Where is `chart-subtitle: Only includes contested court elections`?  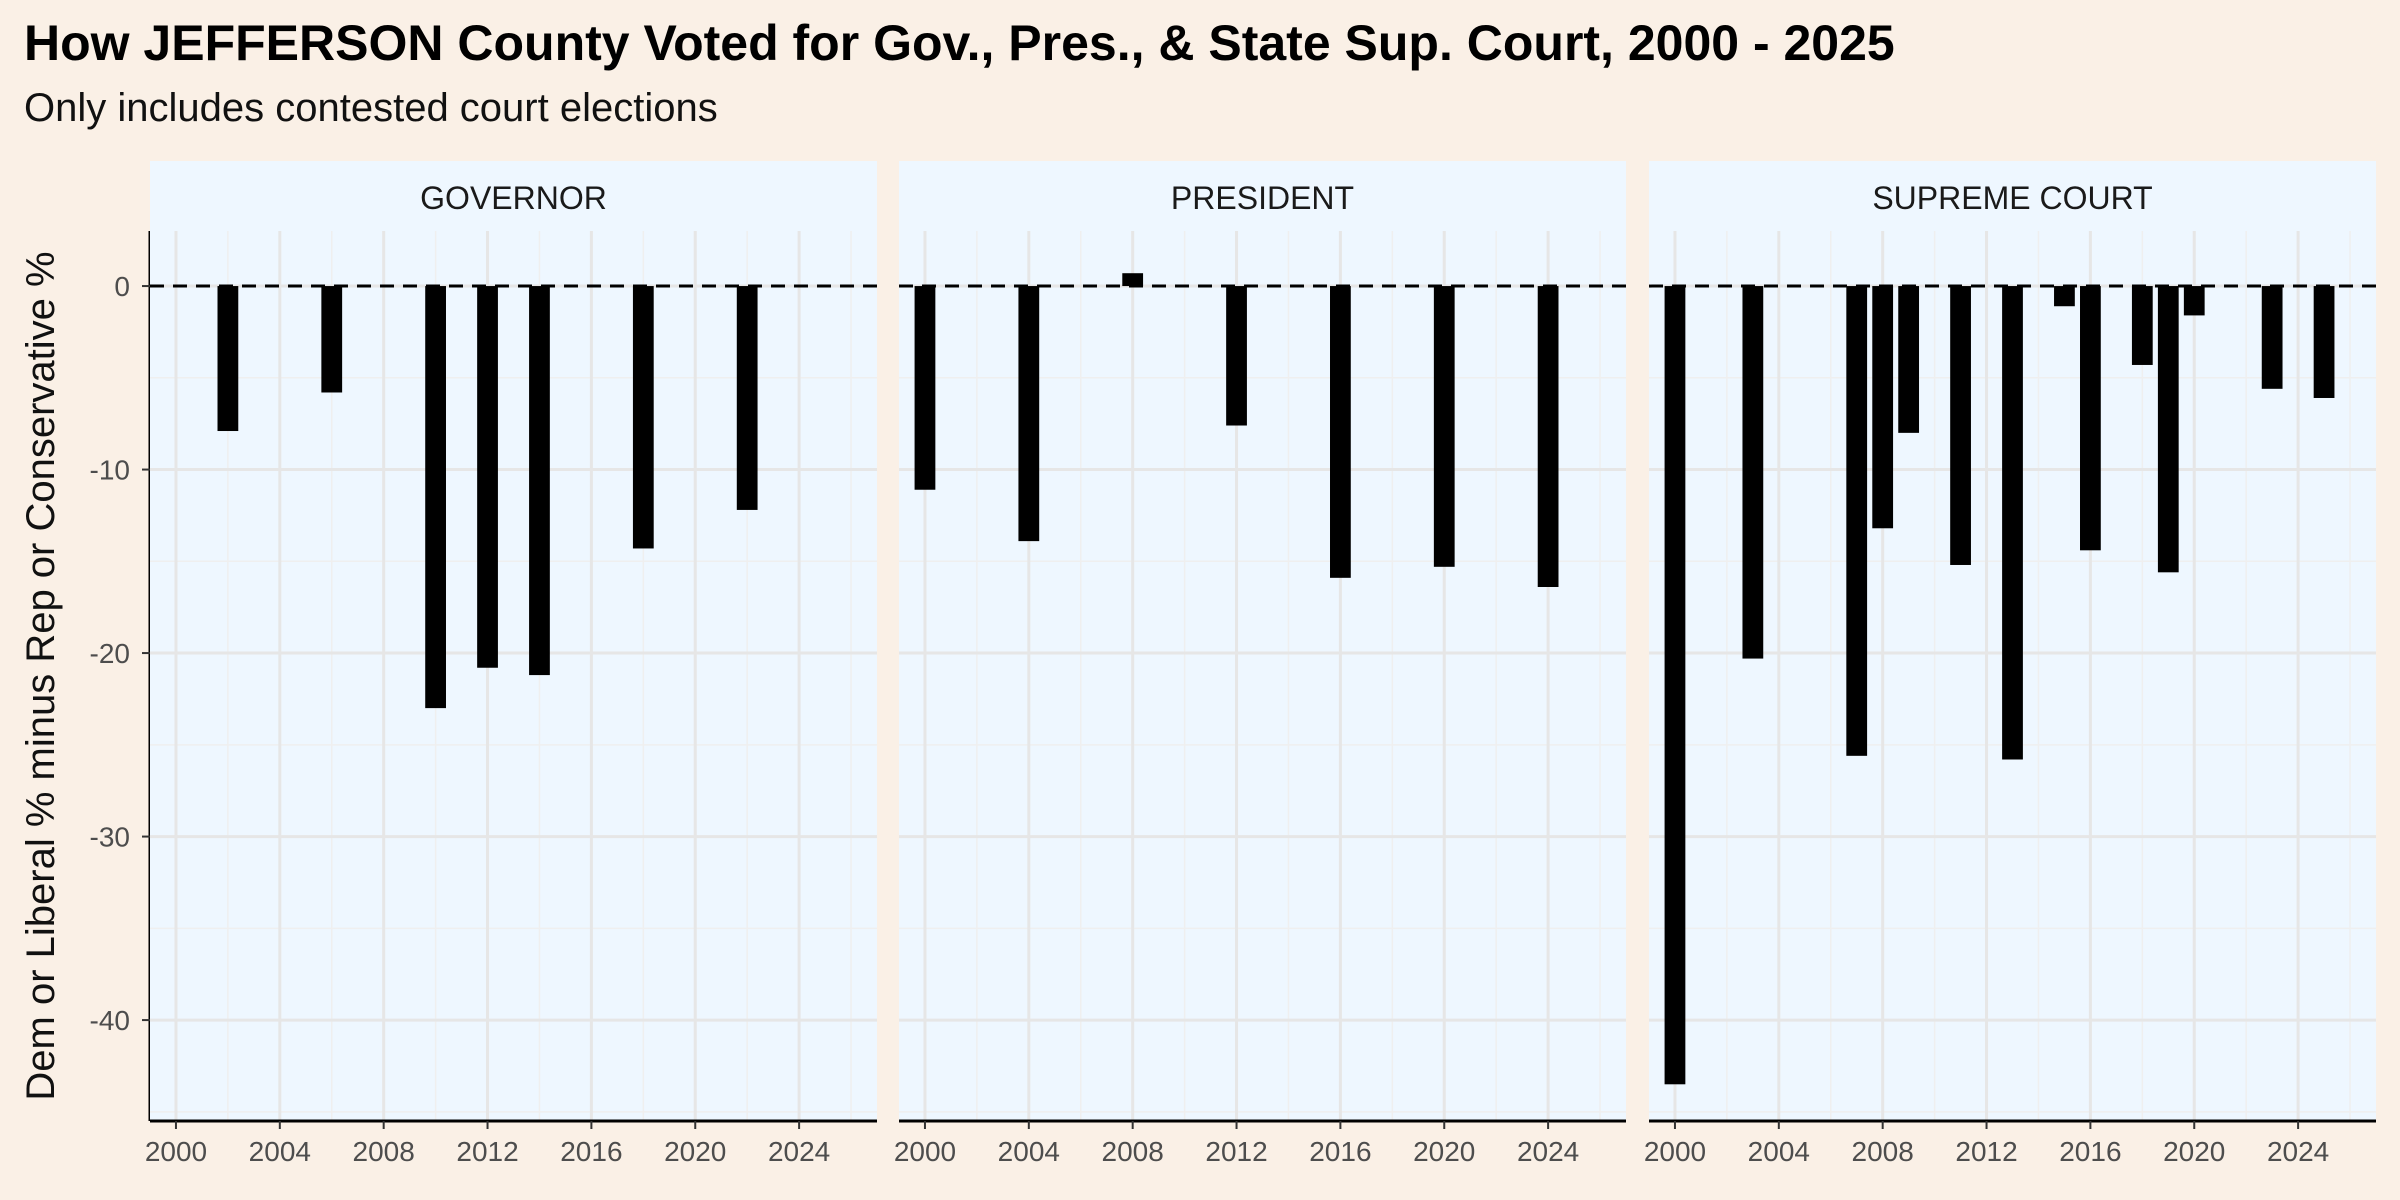
chart-subtitle: Only includes contested court elections is located at coordinates (371, 108).